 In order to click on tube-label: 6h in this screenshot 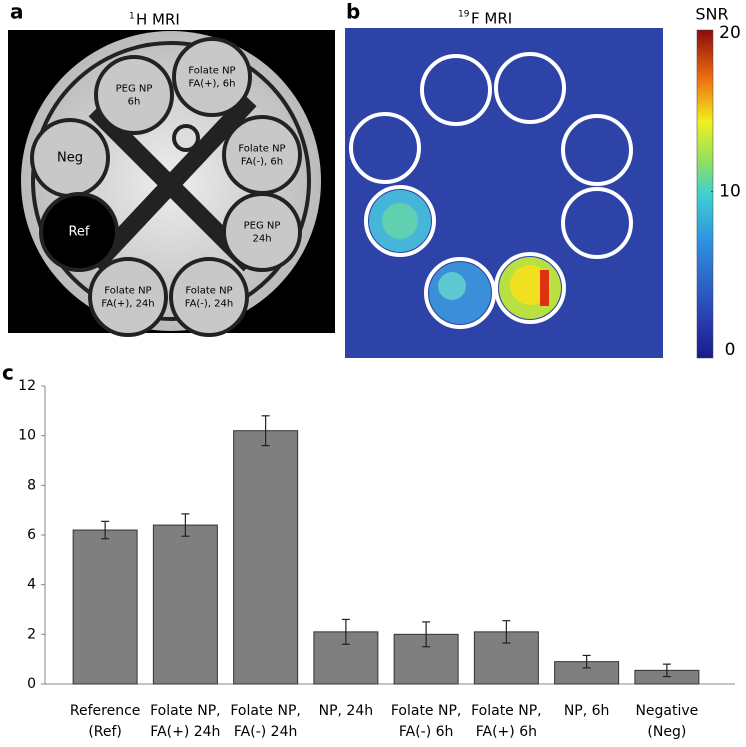, I will do `click(134, 102)`.